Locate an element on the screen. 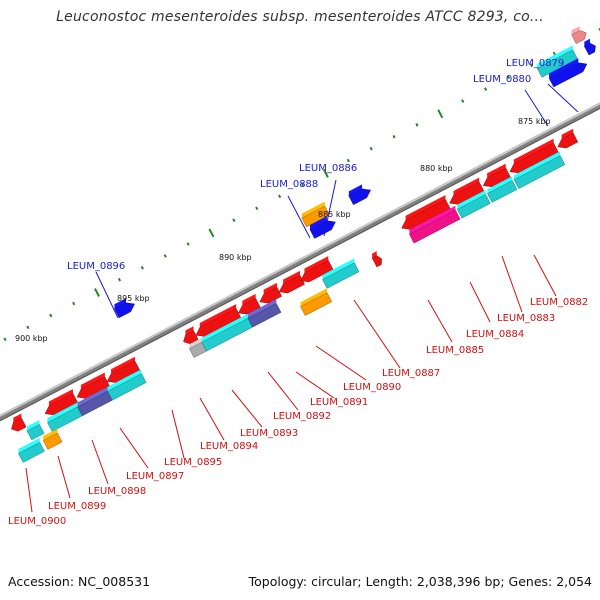  gene-label: LEUM_0887 is located at coordinates (411, 373).